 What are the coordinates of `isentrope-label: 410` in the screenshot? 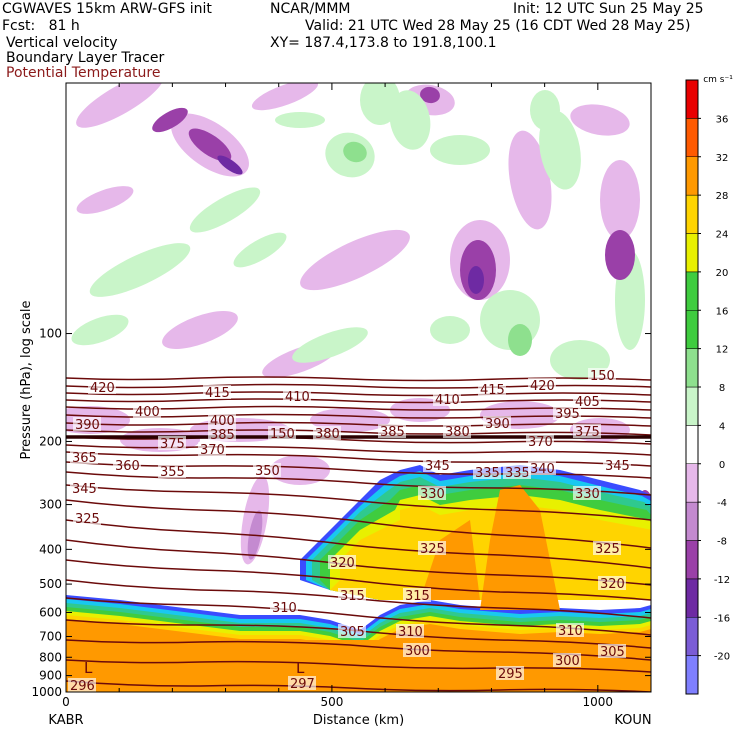 It's located at (297, 397).